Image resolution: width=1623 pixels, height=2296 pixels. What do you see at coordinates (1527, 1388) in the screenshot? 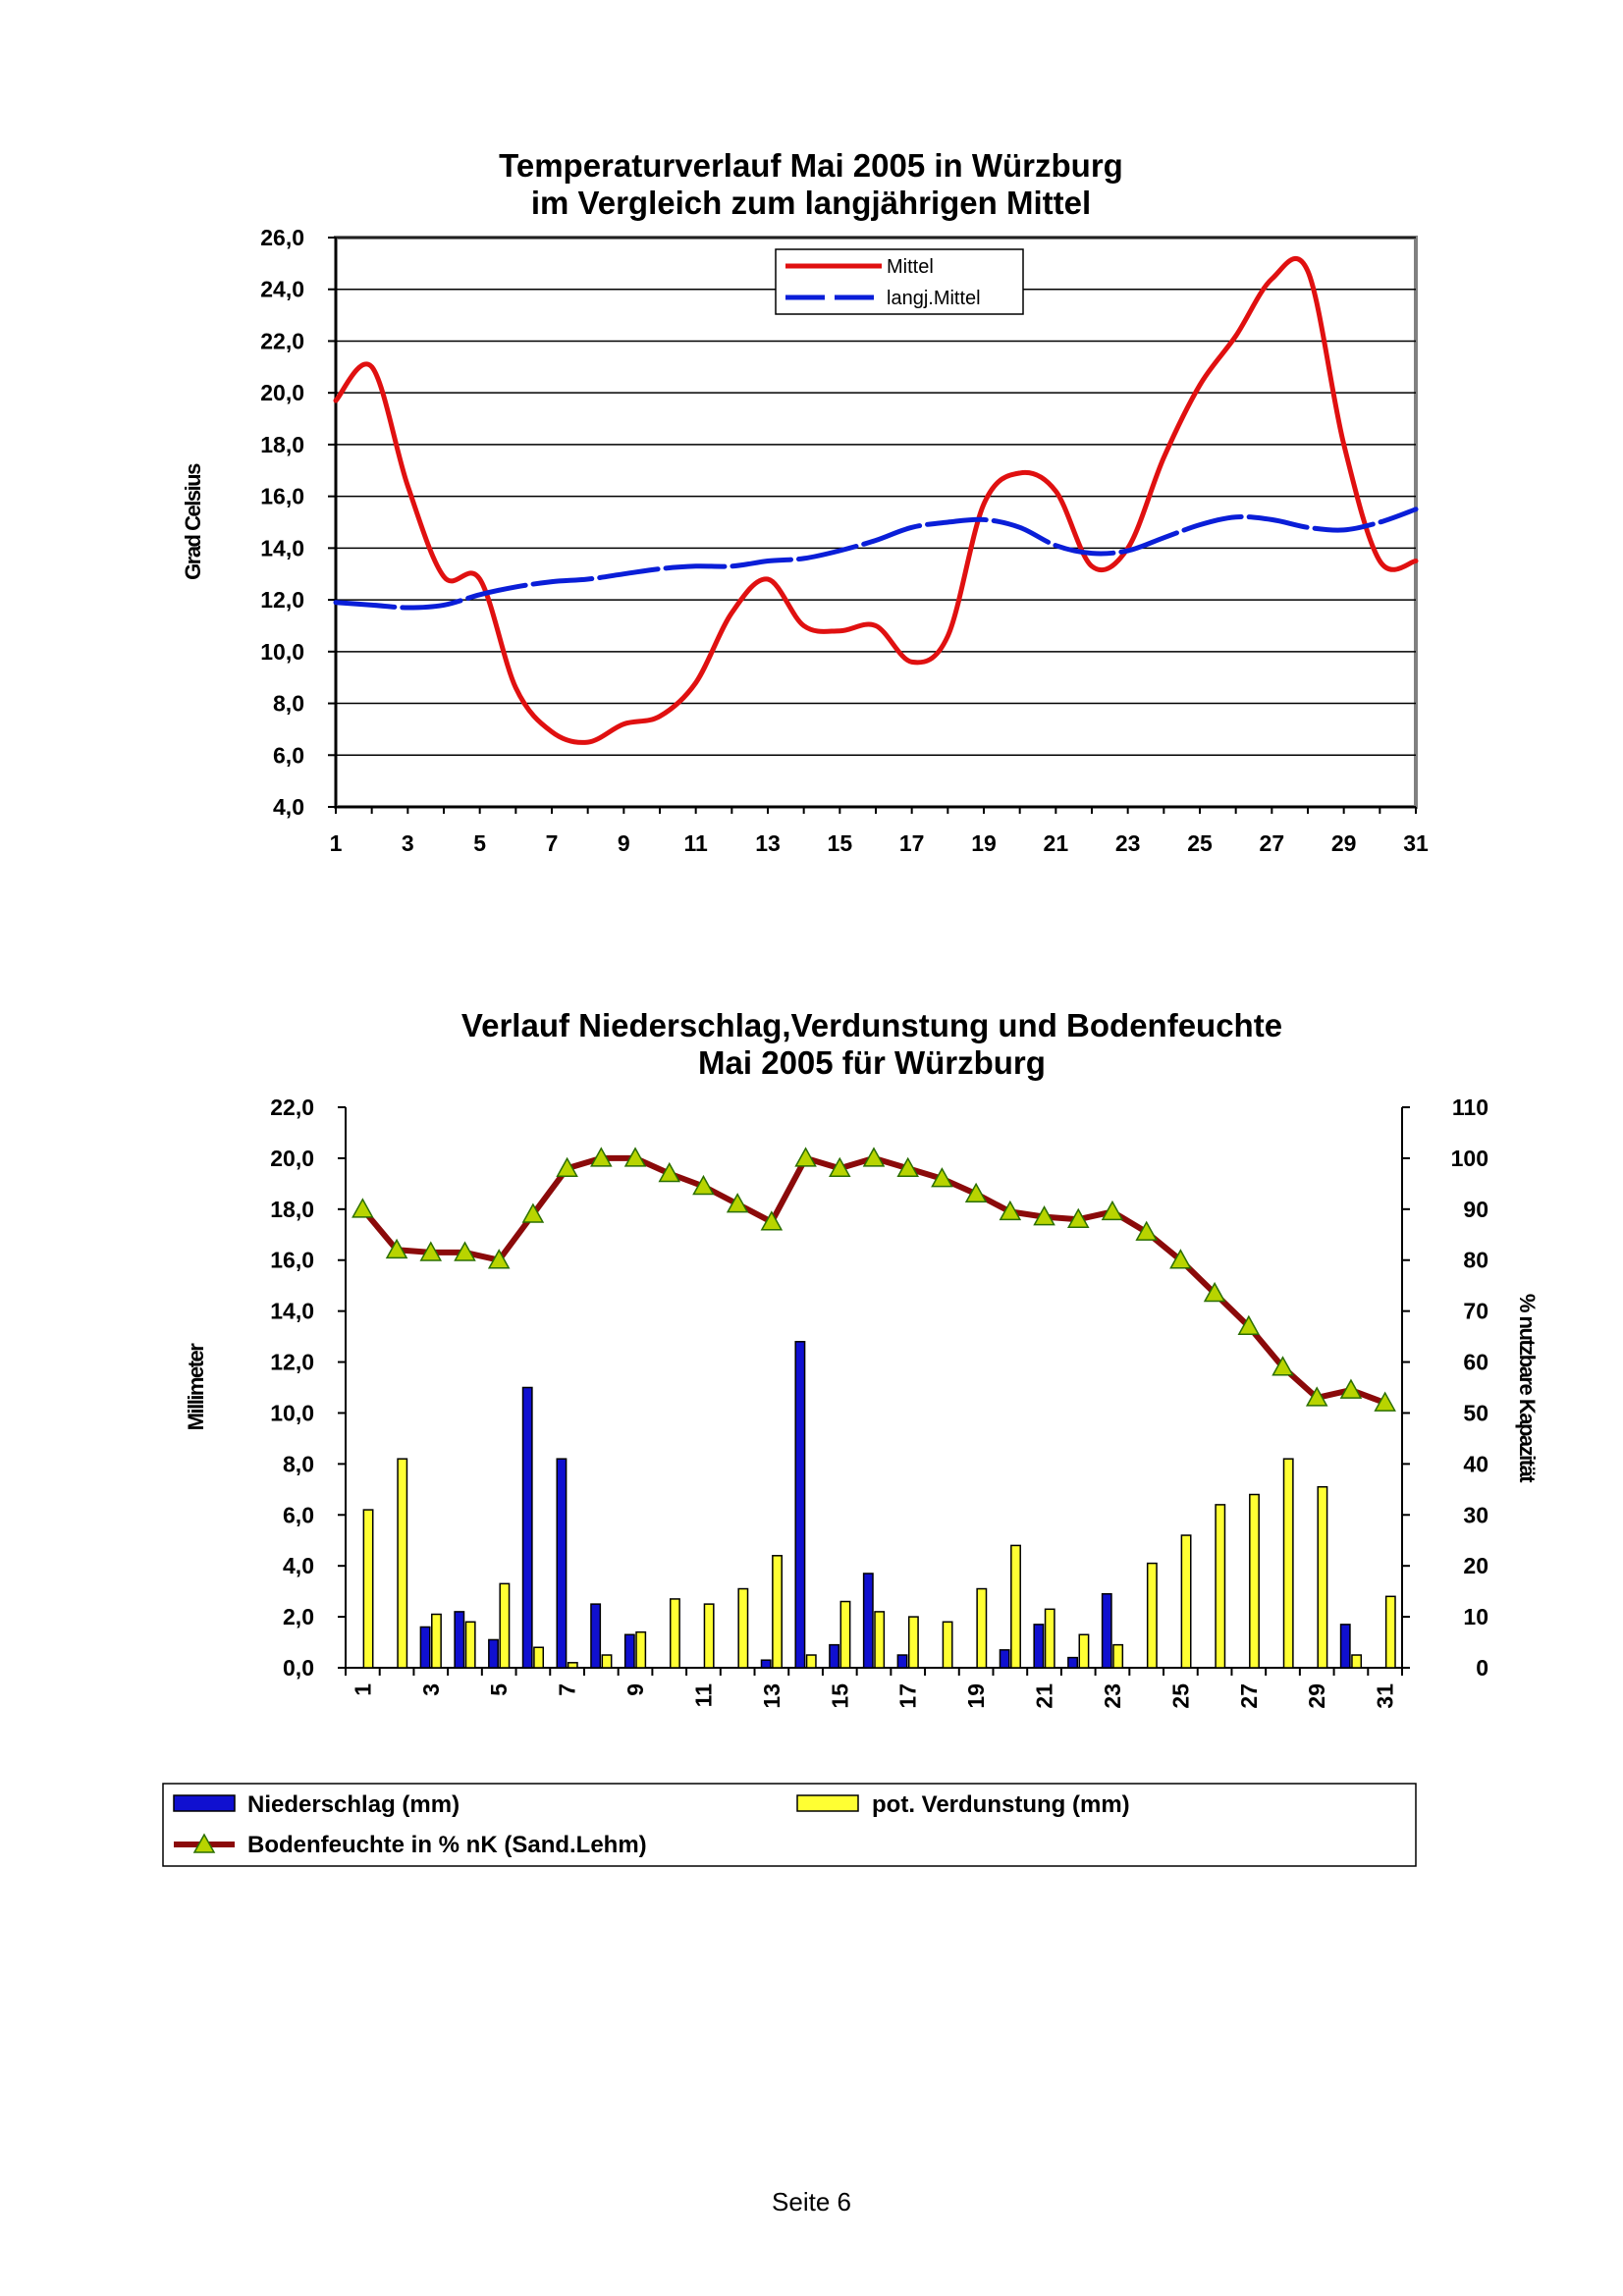
I see `y2-axis-label: % nutzbare Kapazität` at bounding box center [1527, 1388].